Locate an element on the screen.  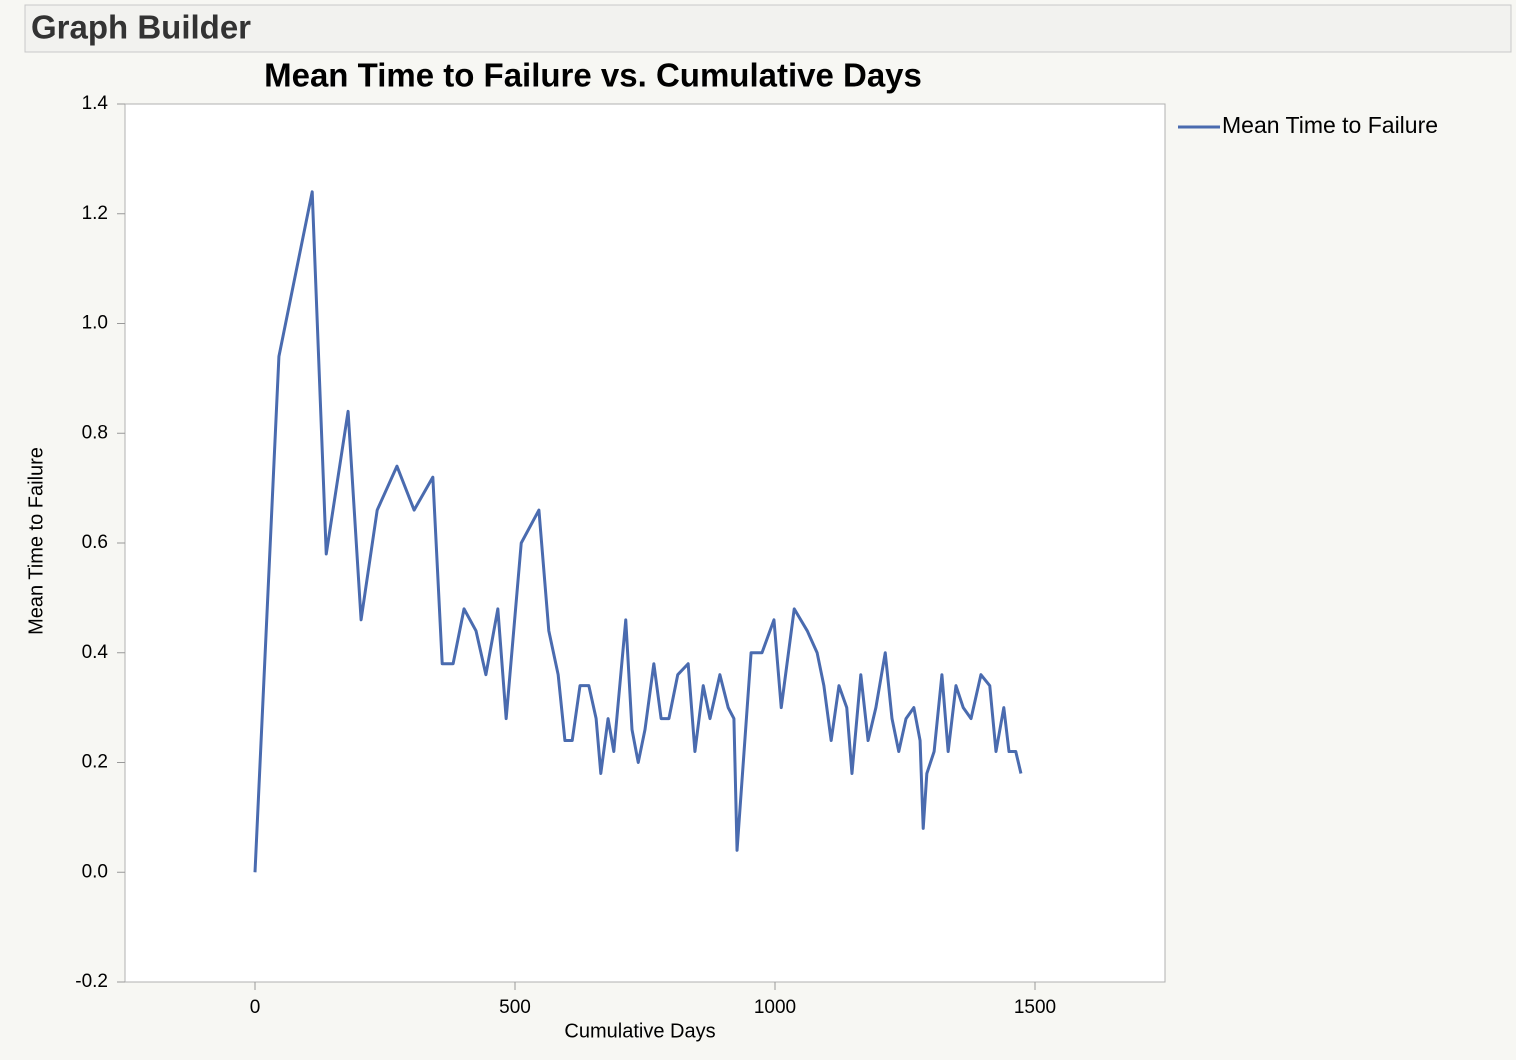
x-tick-label: 0 is located at coordinates (255, 1007).